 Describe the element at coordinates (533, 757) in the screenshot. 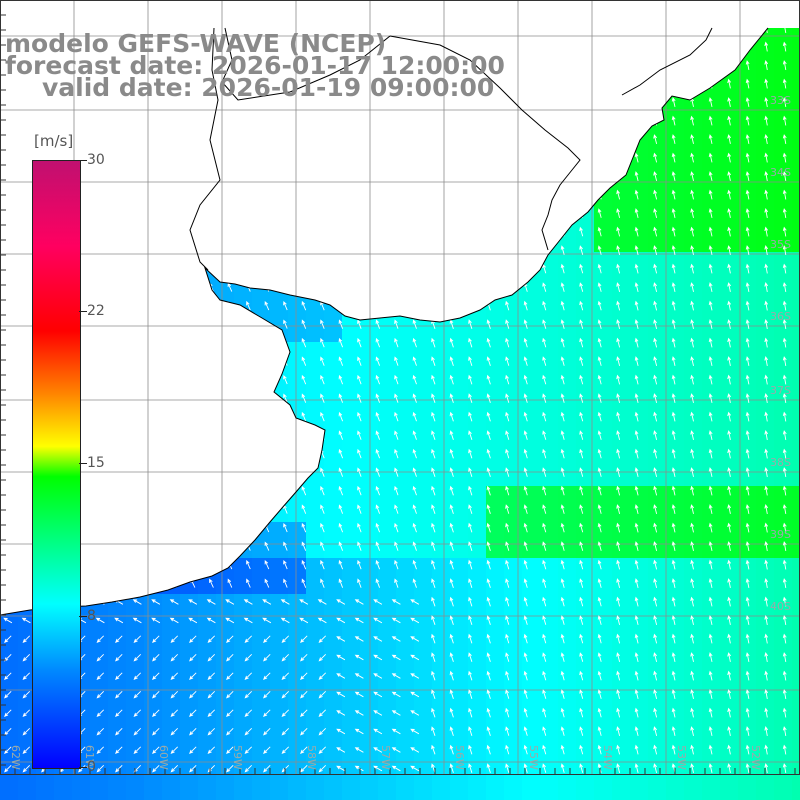

I see `lon-label: 55W` at that location.